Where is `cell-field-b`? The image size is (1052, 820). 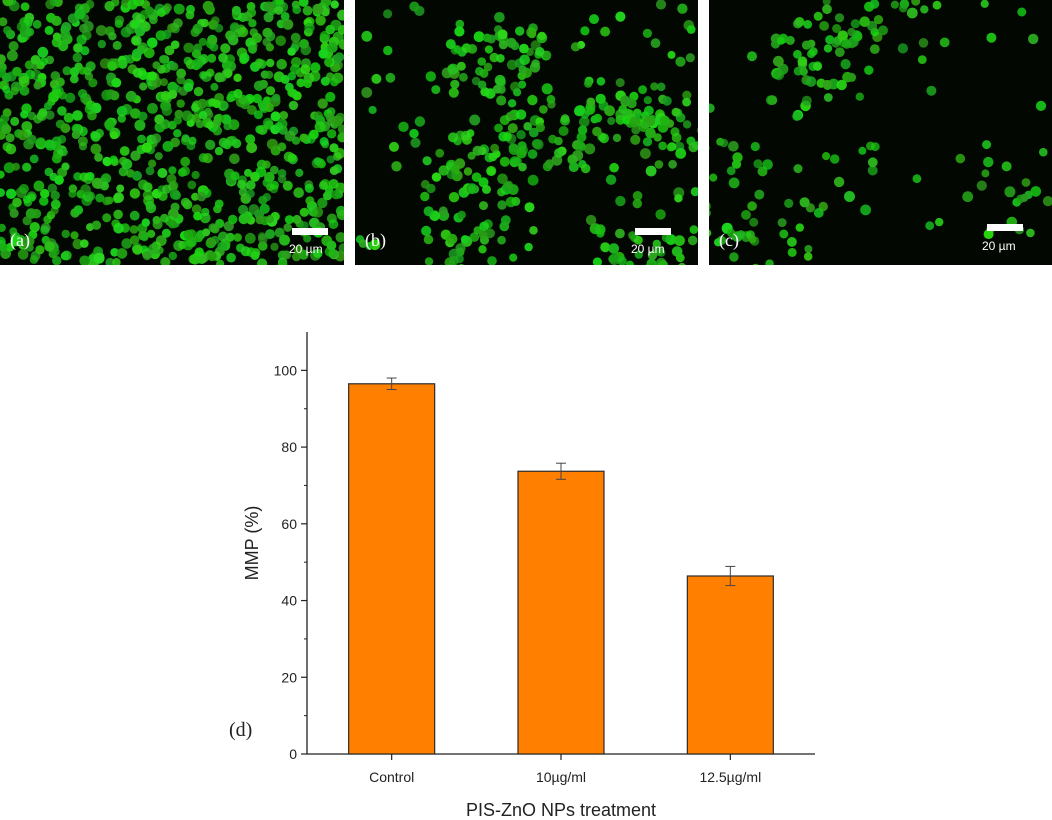 cell-field-b is located at coordinates (526, 132).